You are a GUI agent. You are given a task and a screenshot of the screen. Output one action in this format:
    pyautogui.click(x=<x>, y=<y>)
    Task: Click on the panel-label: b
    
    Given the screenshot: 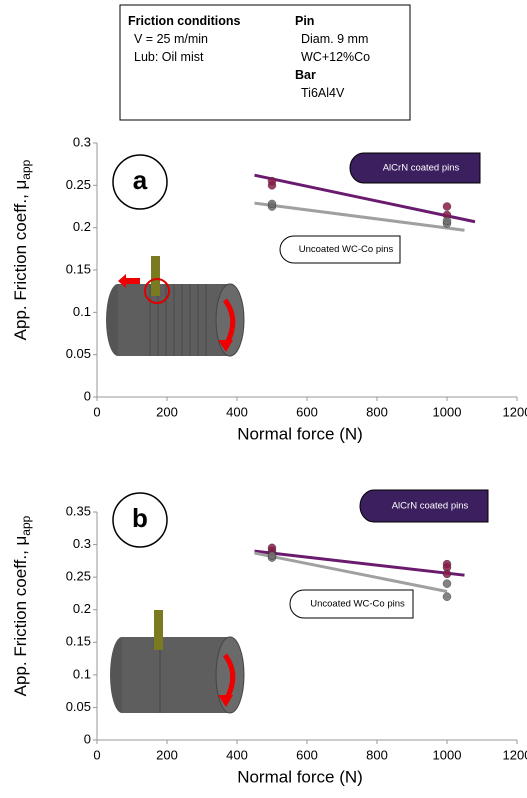 What is the action you would take?
    pyautogui.click(x=140, y=518)
    